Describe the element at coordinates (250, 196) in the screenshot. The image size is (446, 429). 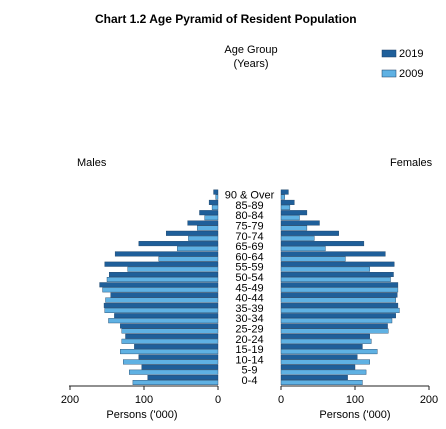
I see `category-label-90 & Over: 90 & Over` at that location.